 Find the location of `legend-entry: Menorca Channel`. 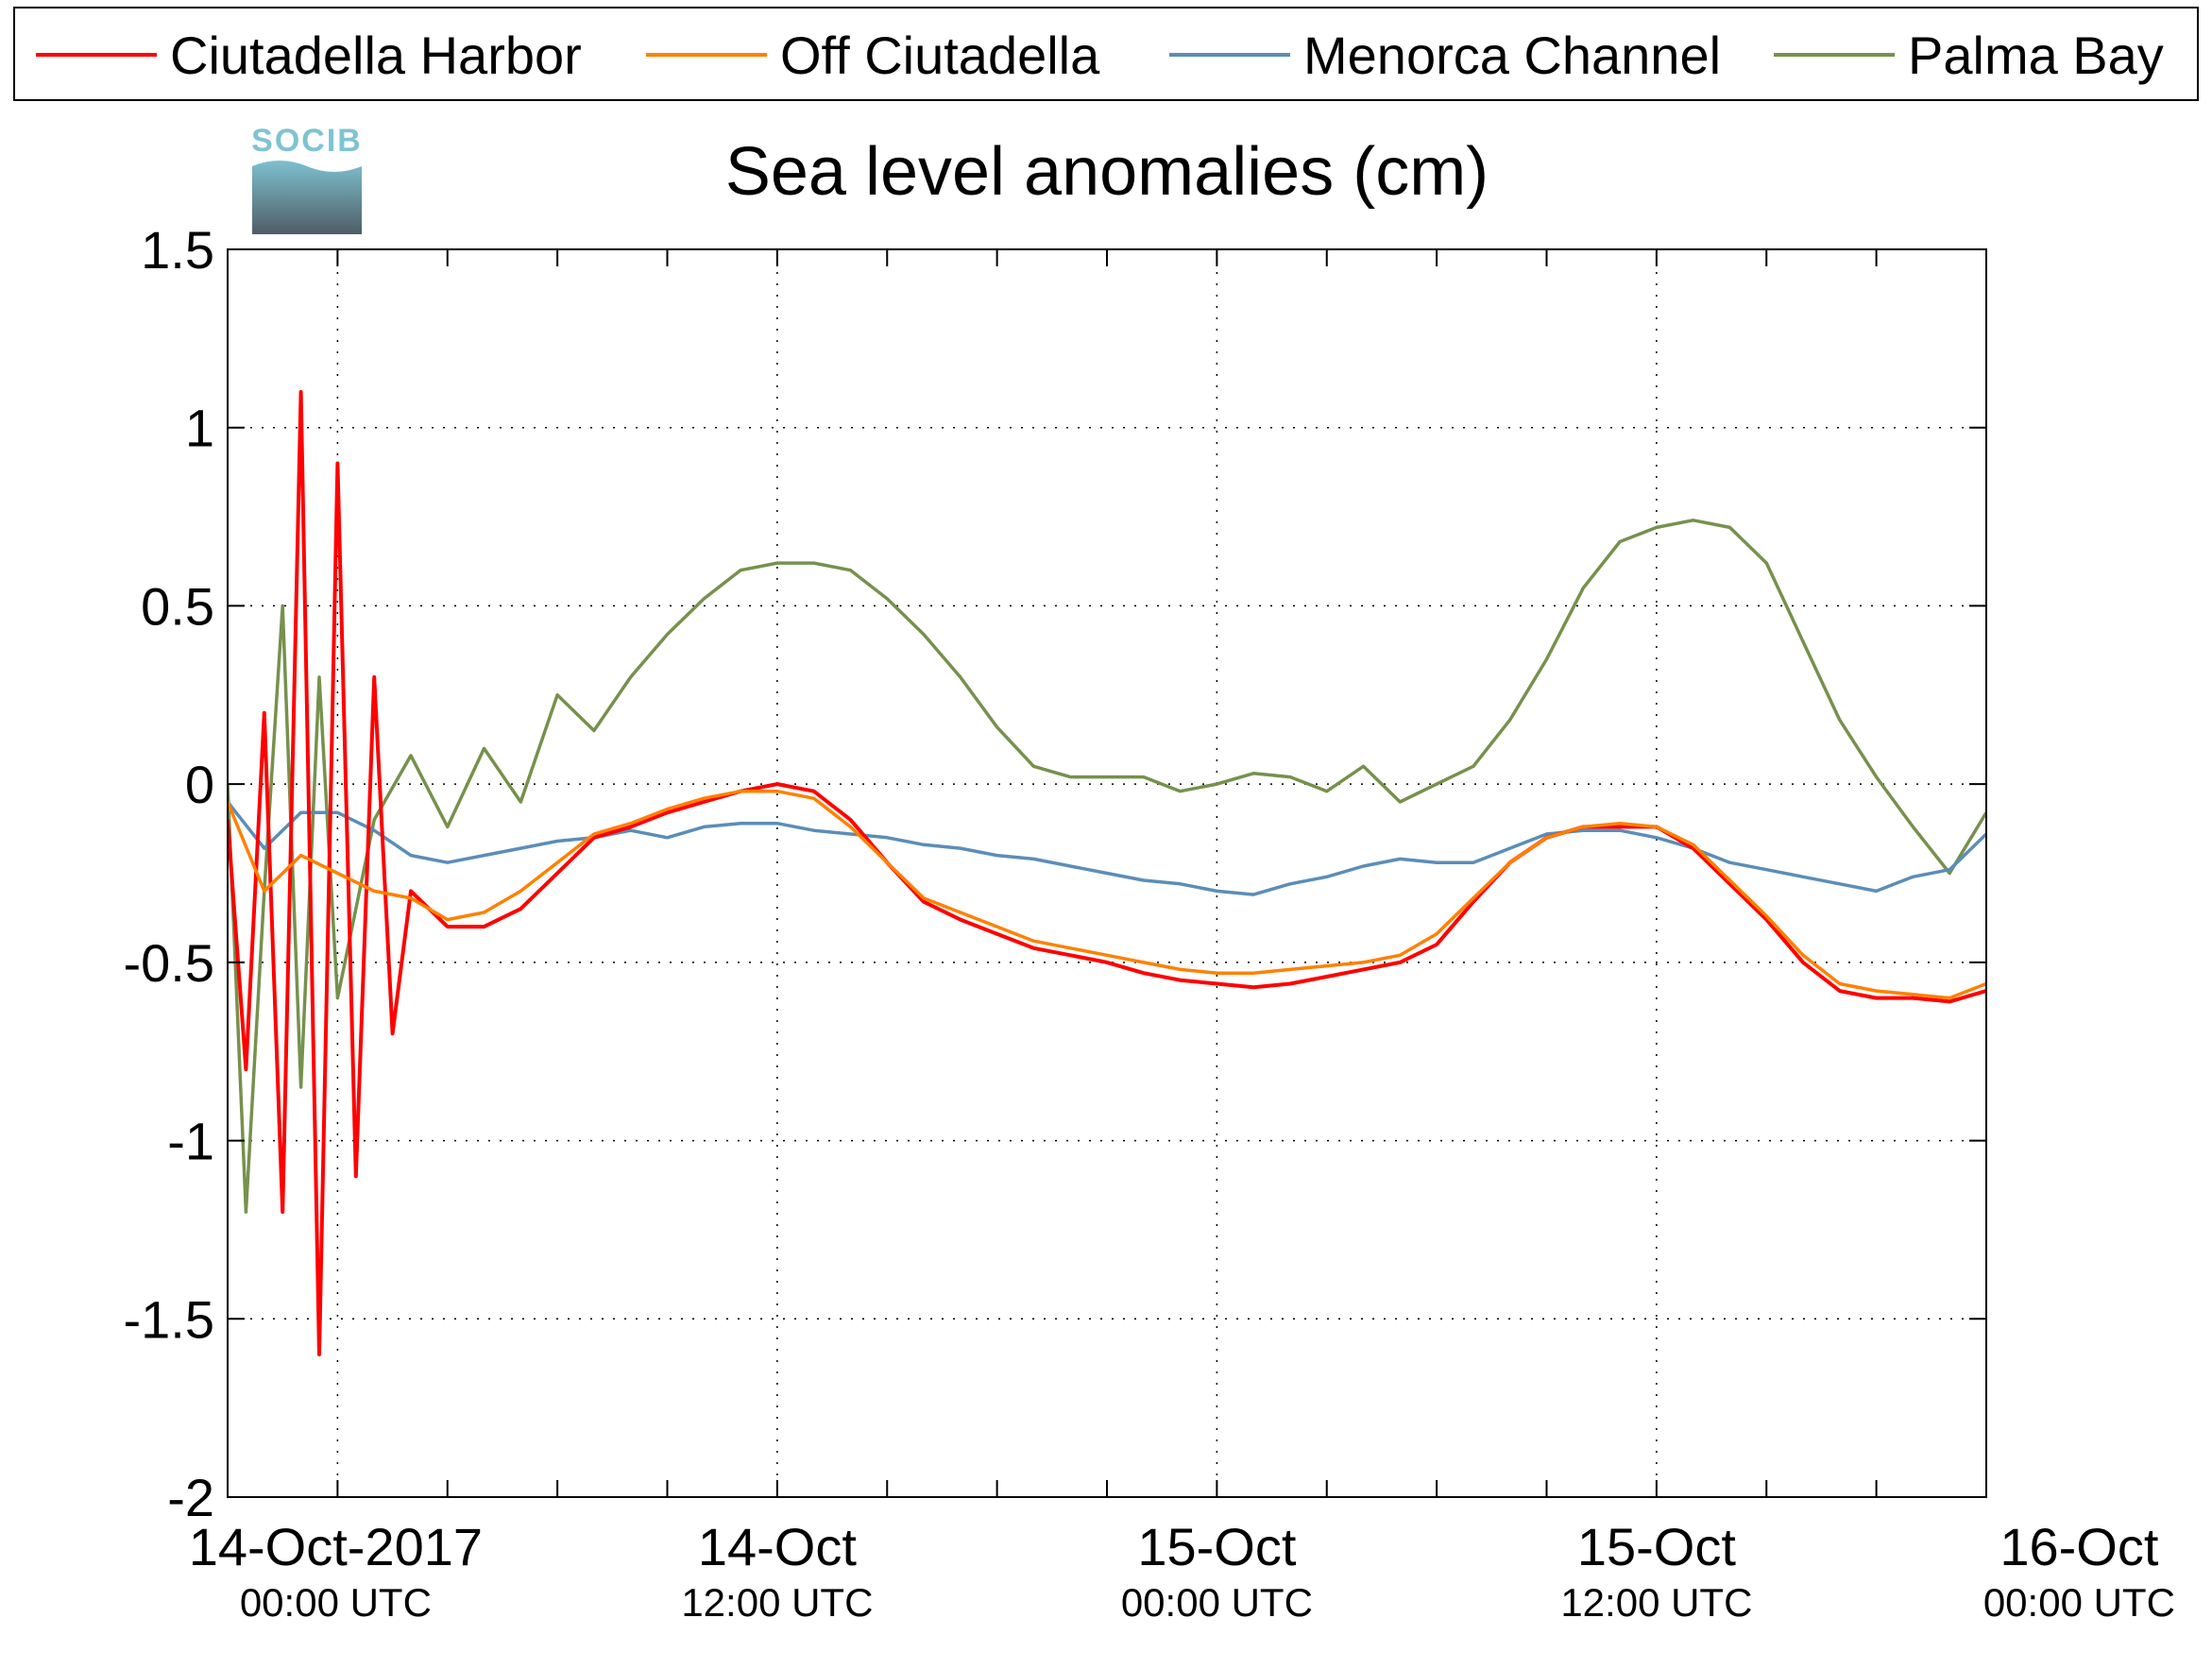

legend-entry: Menorca Channel is located at coordinates (1445, 56).